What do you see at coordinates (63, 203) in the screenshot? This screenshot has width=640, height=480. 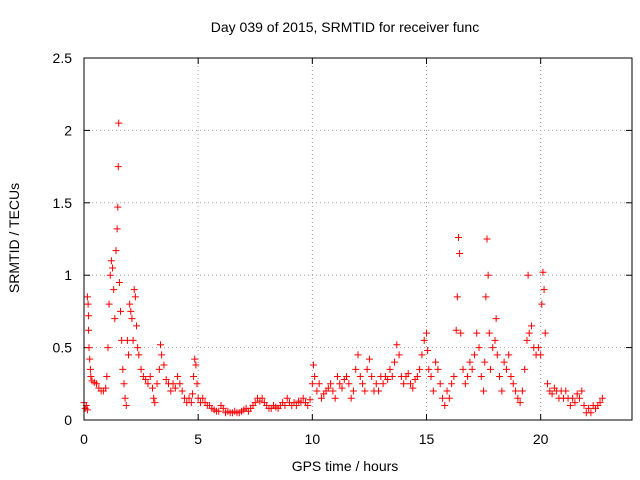 I see `y-tick-label: 1.5` at bounding box center [63, 203].